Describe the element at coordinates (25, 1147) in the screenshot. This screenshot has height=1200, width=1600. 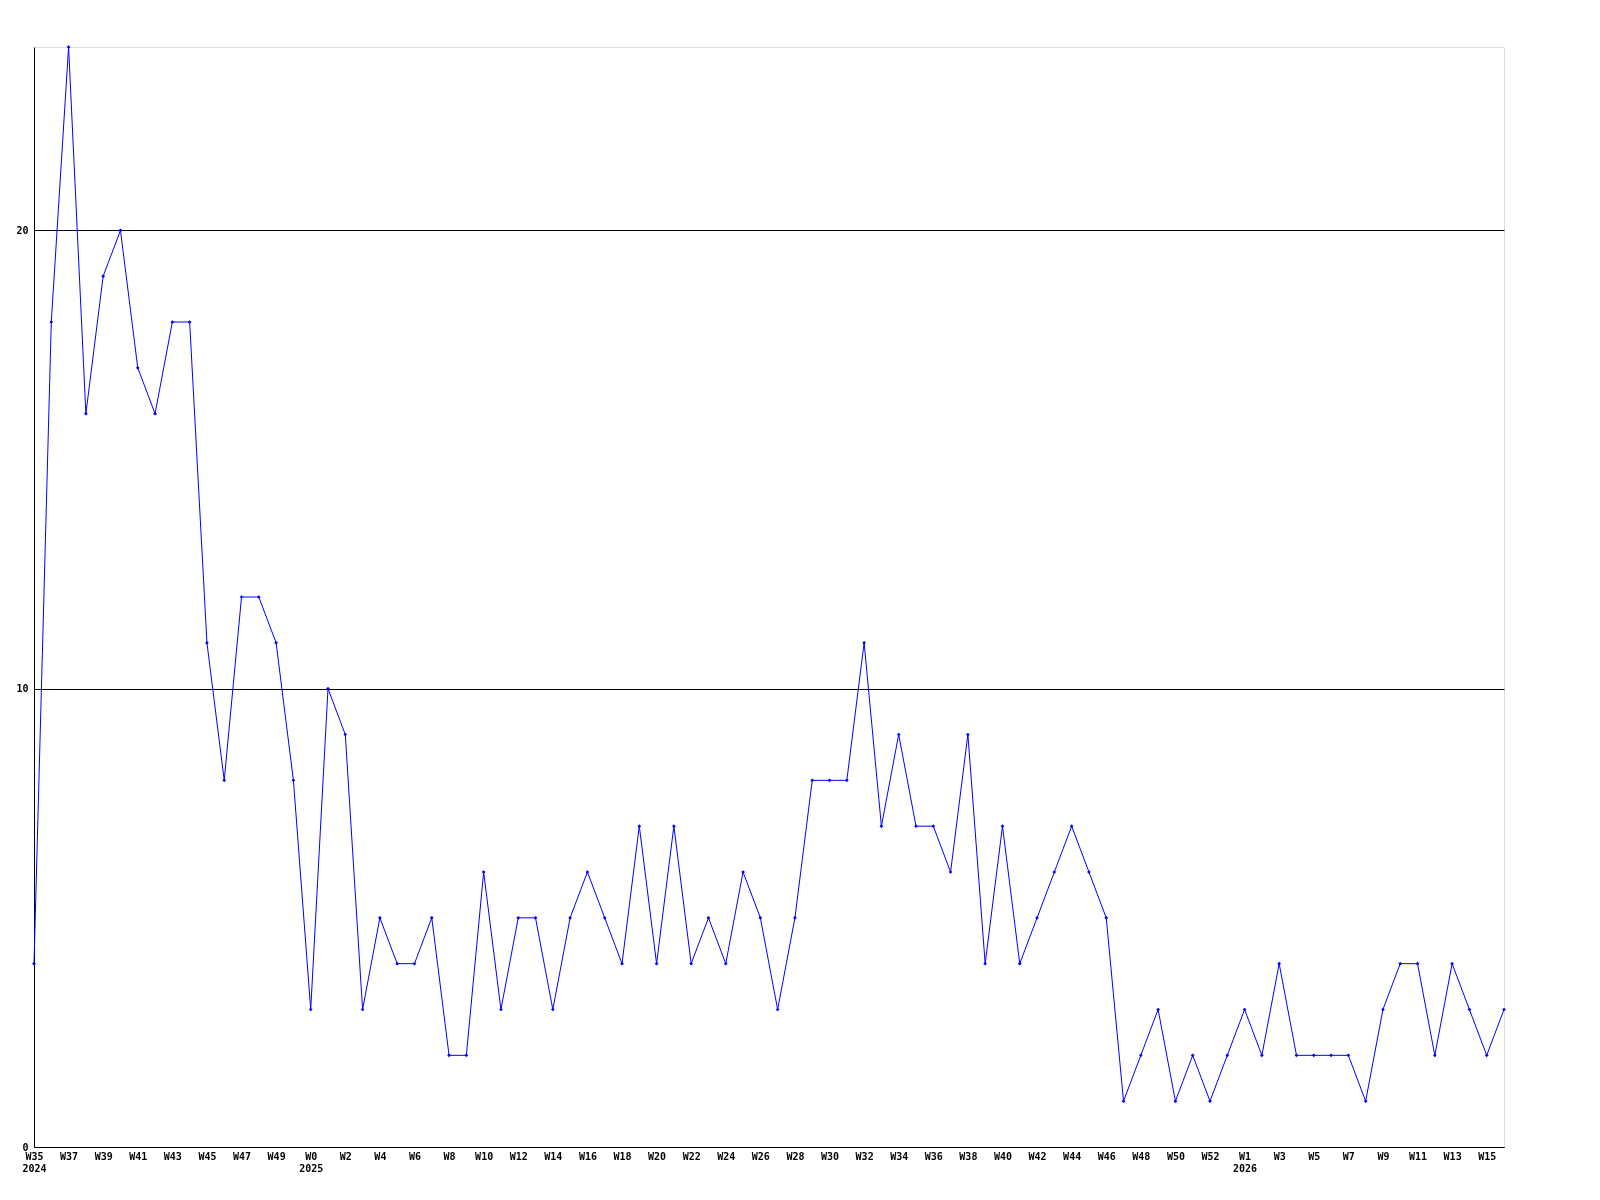
I see `y-tick-label: 0` at that location.